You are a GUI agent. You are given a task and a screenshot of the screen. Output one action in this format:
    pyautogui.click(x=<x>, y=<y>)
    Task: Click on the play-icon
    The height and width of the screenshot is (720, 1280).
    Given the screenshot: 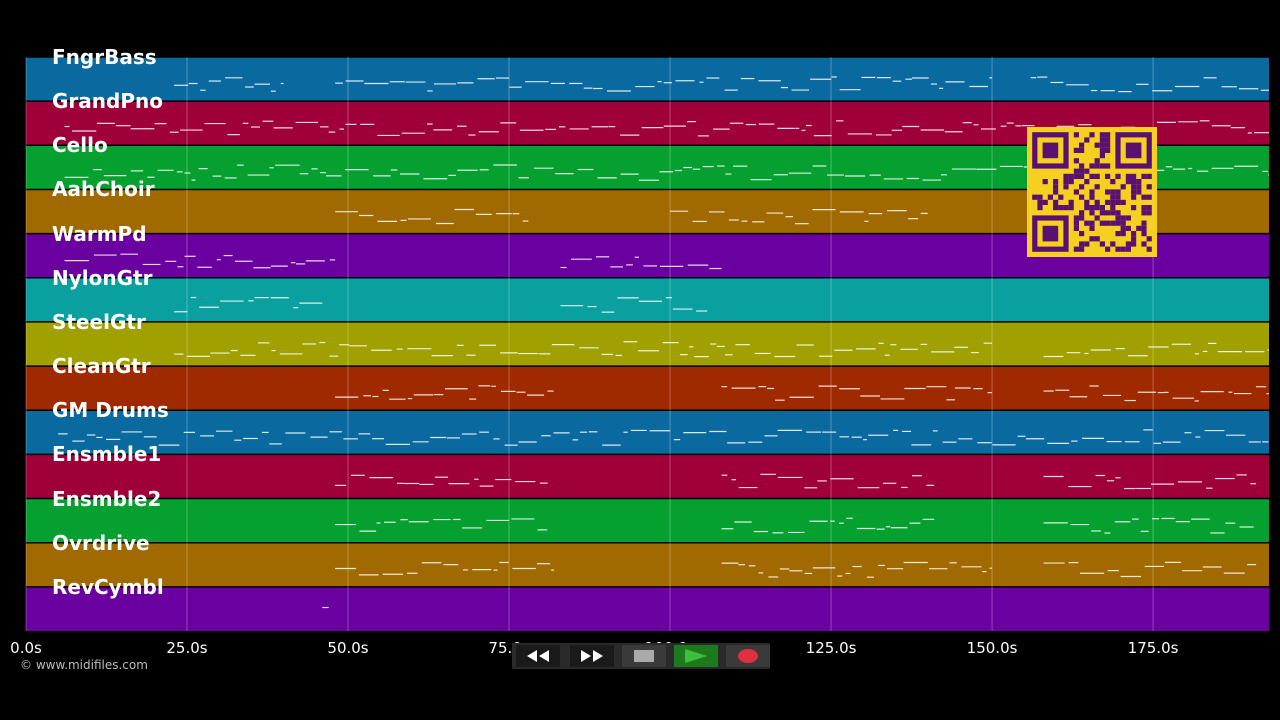 What is the action you would take?
    pyautogui.click(x=696, y=656)
    